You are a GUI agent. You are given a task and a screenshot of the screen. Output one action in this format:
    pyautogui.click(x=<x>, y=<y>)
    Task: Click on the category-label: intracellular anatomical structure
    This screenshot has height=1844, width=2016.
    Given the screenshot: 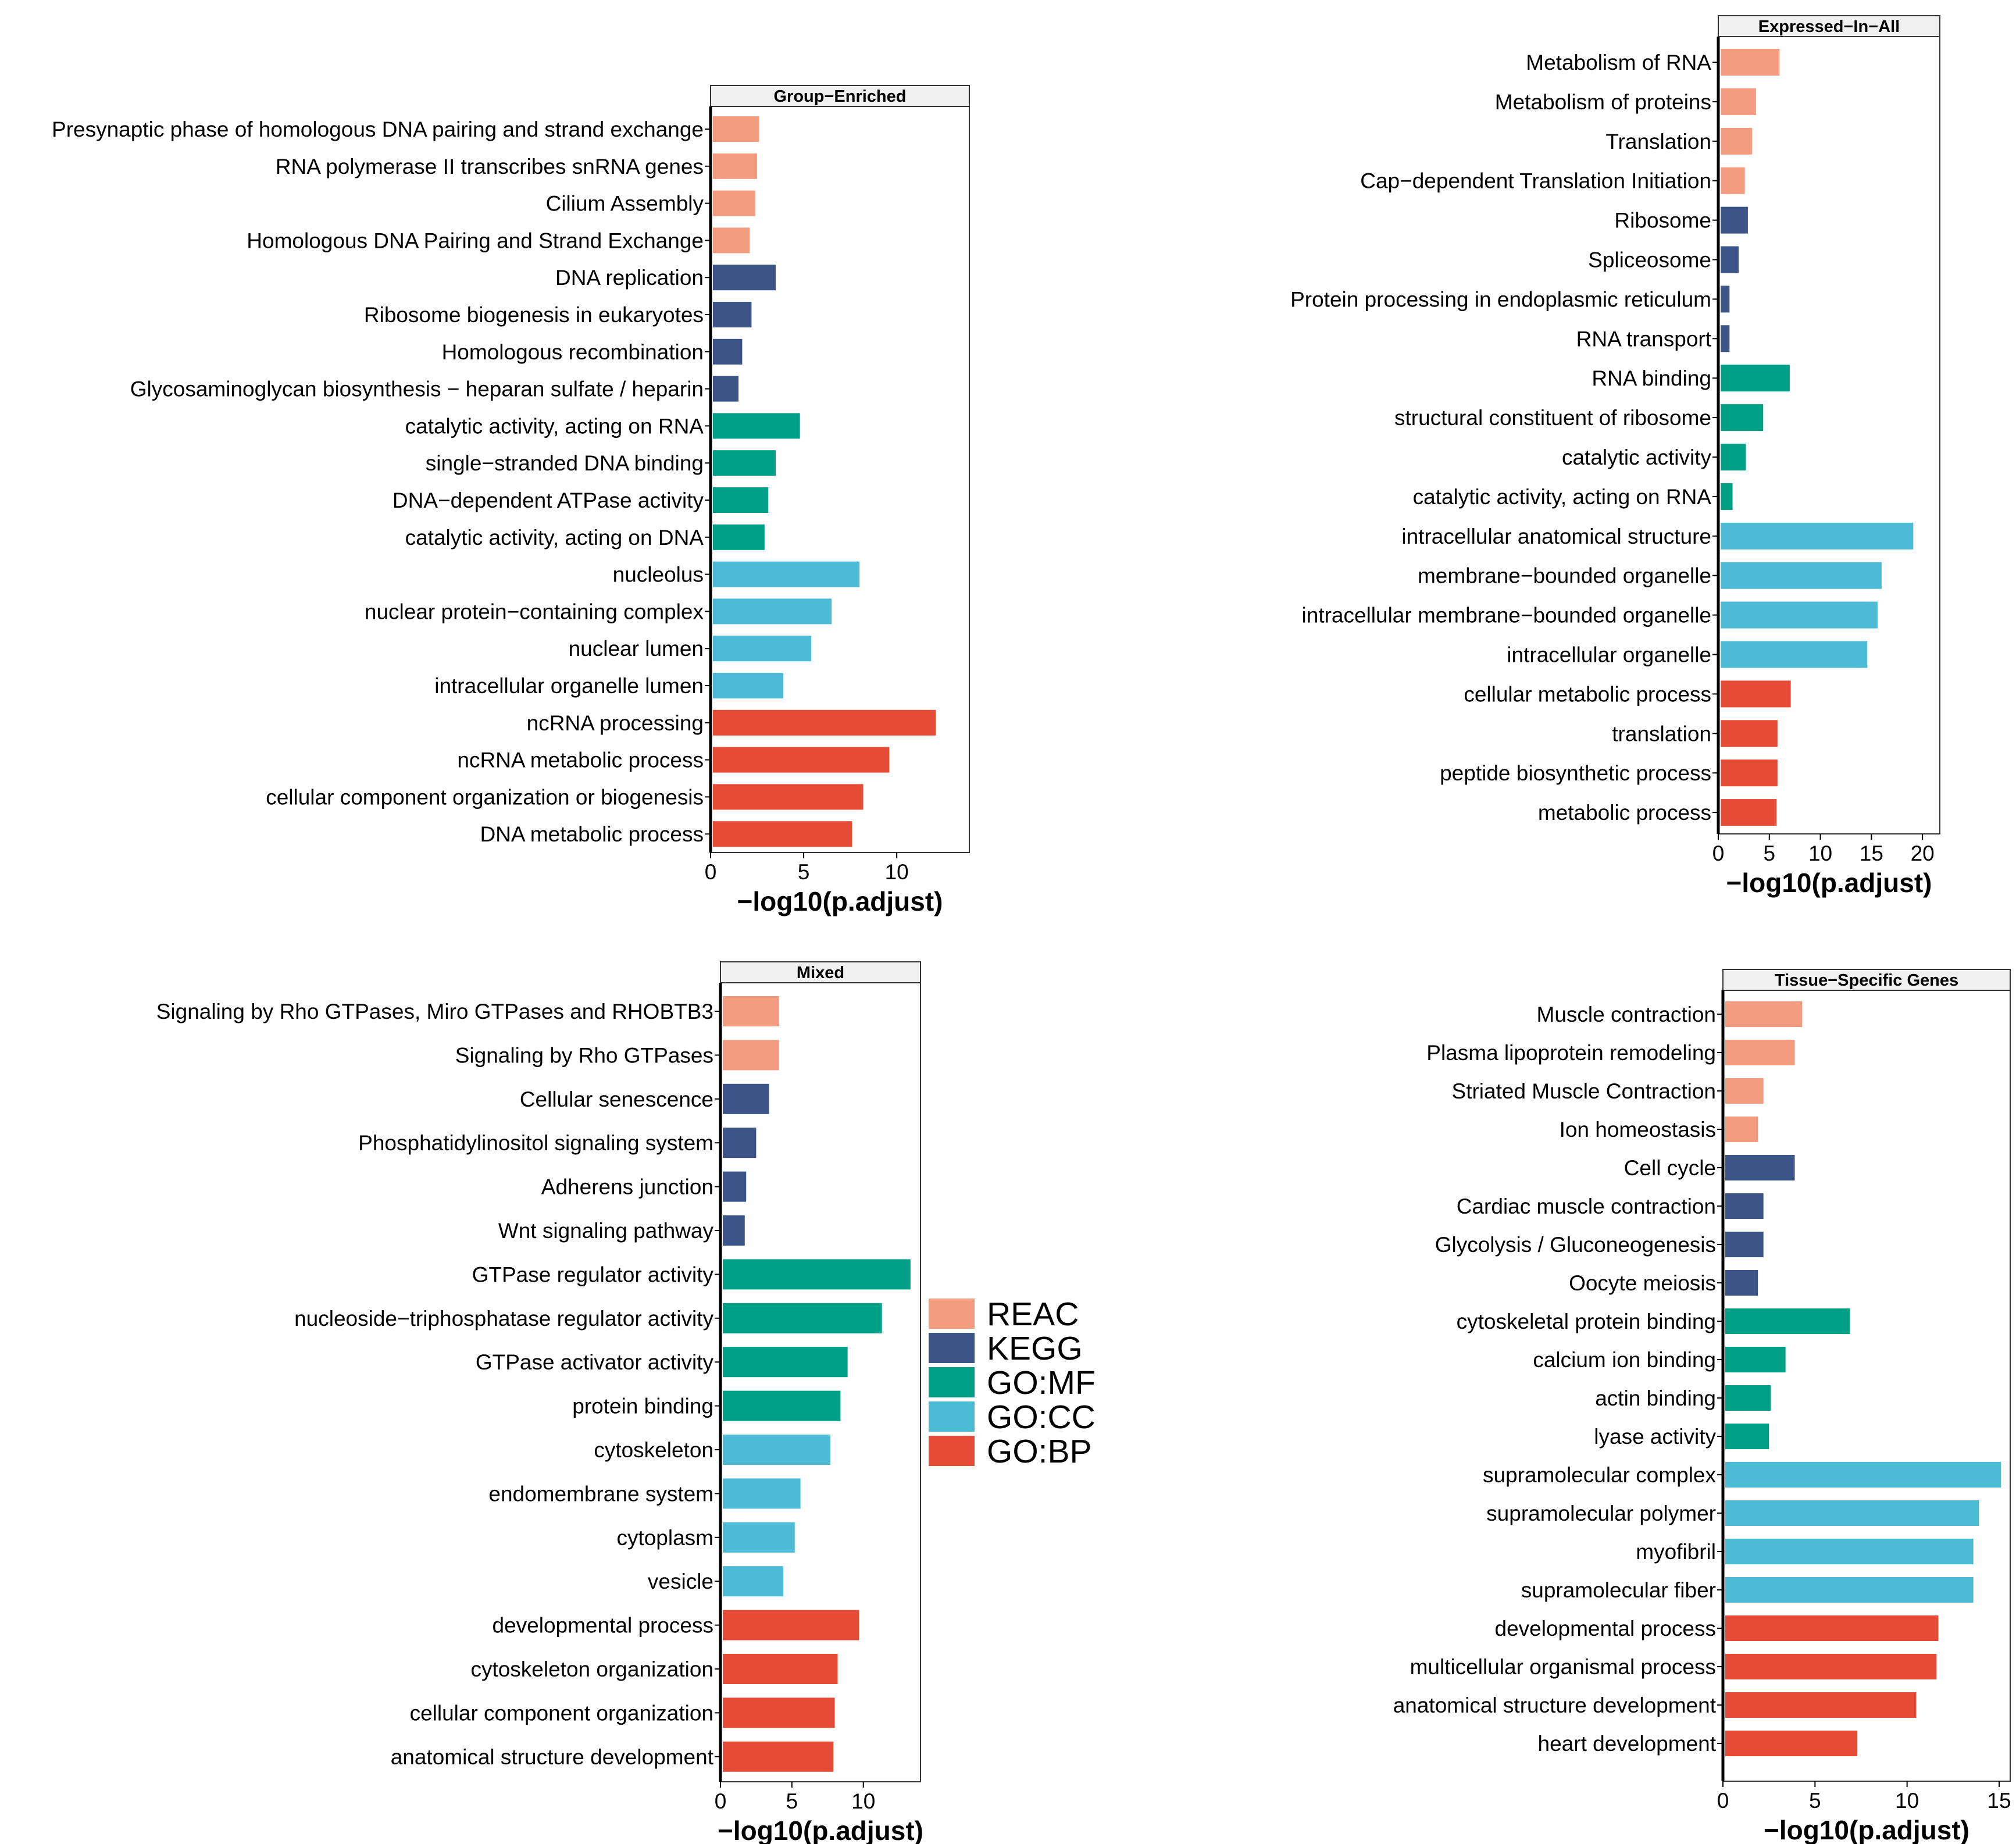 What is the action you would take?
    pyautogui.click(x=1556, y=537)
    